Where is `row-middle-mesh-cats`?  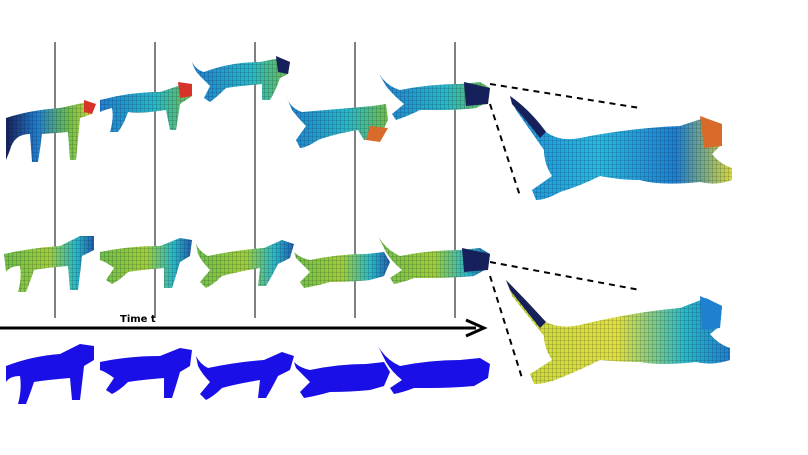
row-middle-mesh-cats is located at coordinates (247, 264).